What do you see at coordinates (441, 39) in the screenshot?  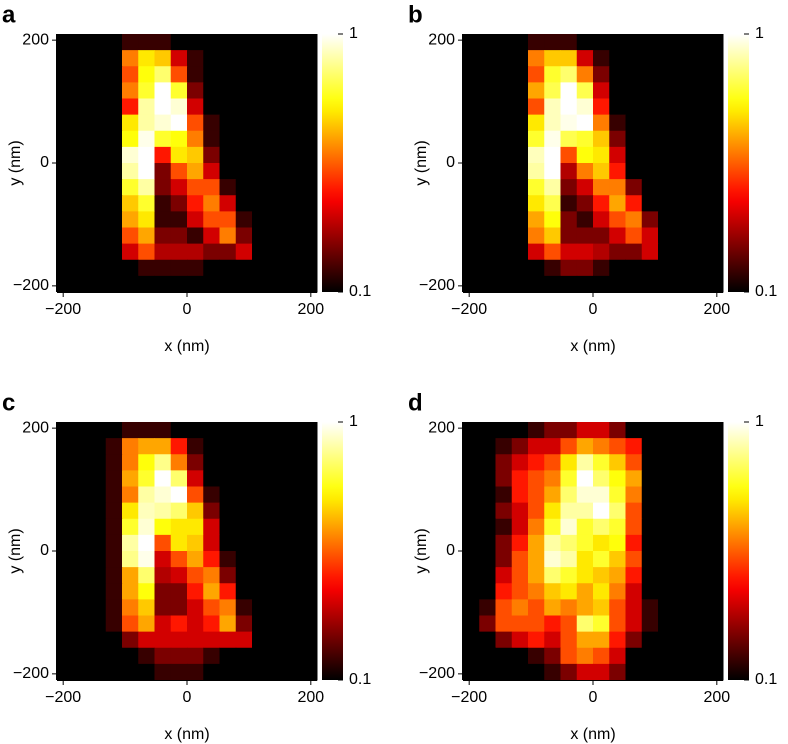 I see `y-tick-label: 200` at bounding box center [441, 39].